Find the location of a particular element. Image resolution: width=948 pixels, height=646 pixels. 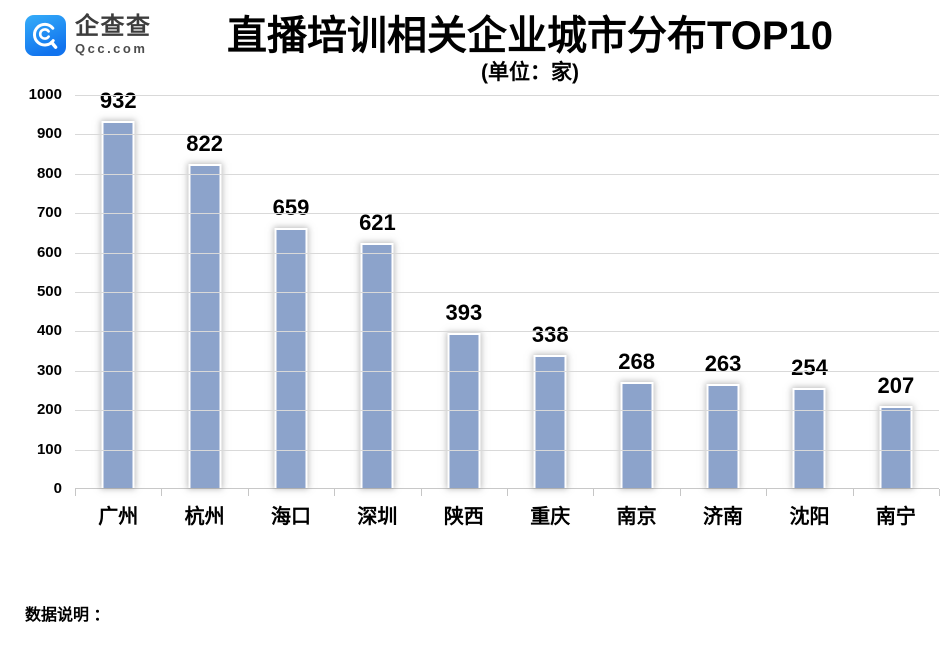

bar-value-label: 268 is located at coordinates (636, 362).